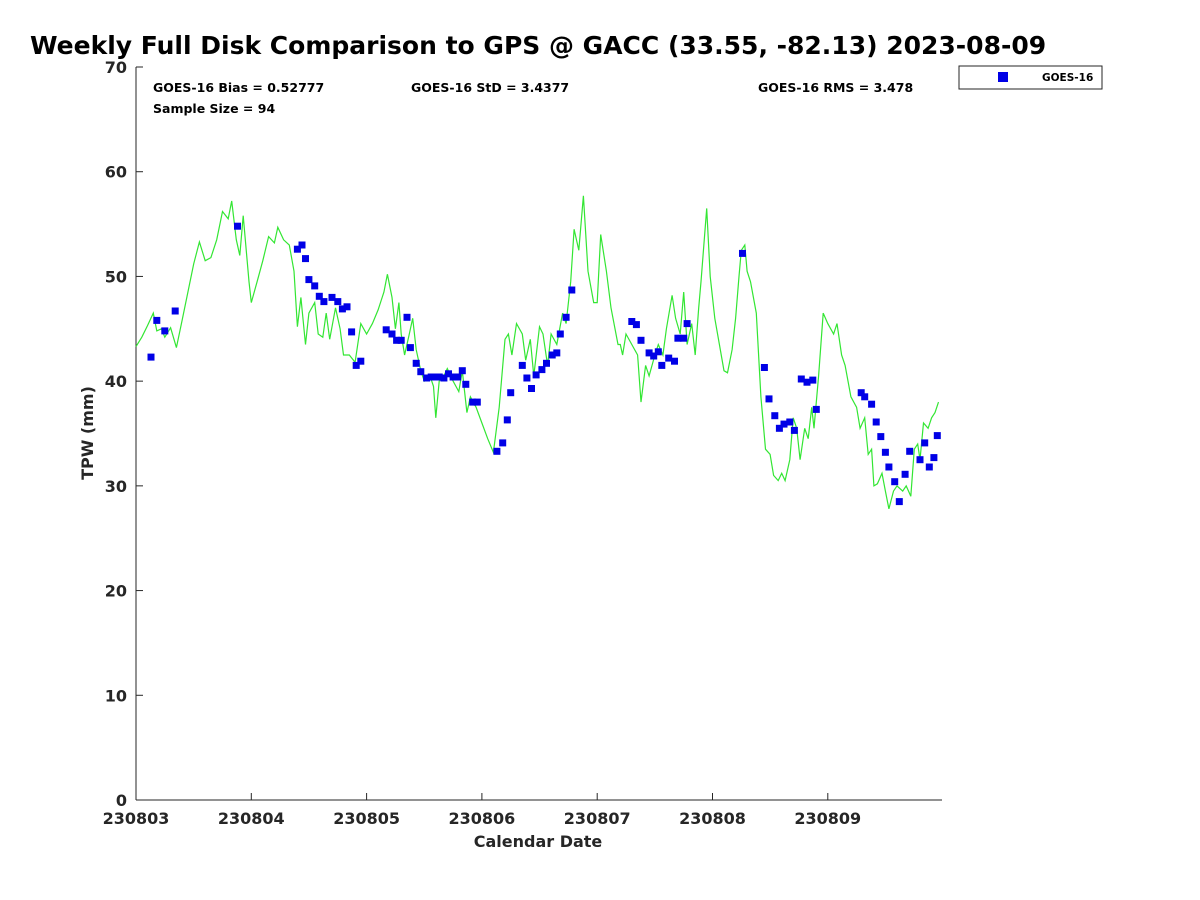  I want to click on x-tick-label: 230808, so click(712, 818).